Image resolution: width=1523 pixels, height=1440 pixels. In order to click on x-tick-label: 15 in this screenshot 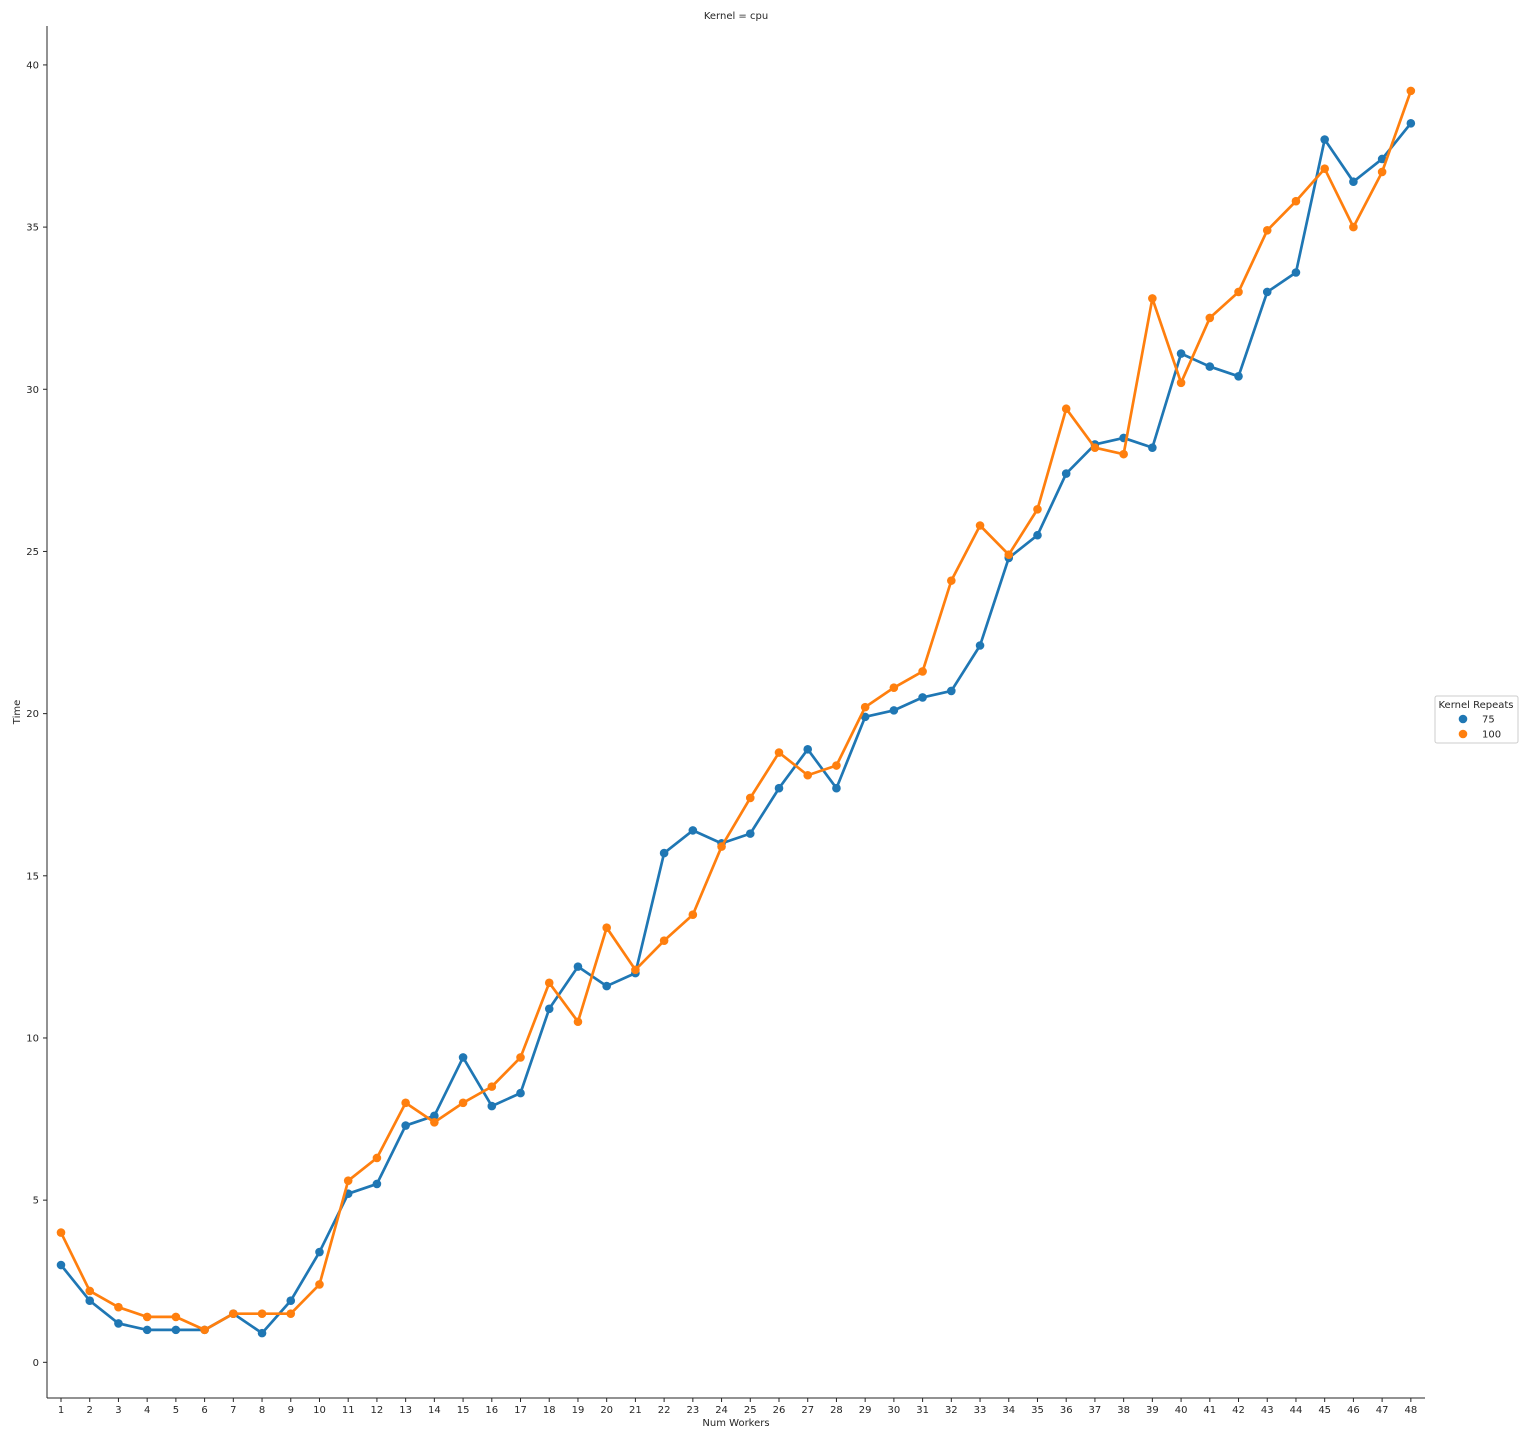, I will do `click(463, 1410)`.